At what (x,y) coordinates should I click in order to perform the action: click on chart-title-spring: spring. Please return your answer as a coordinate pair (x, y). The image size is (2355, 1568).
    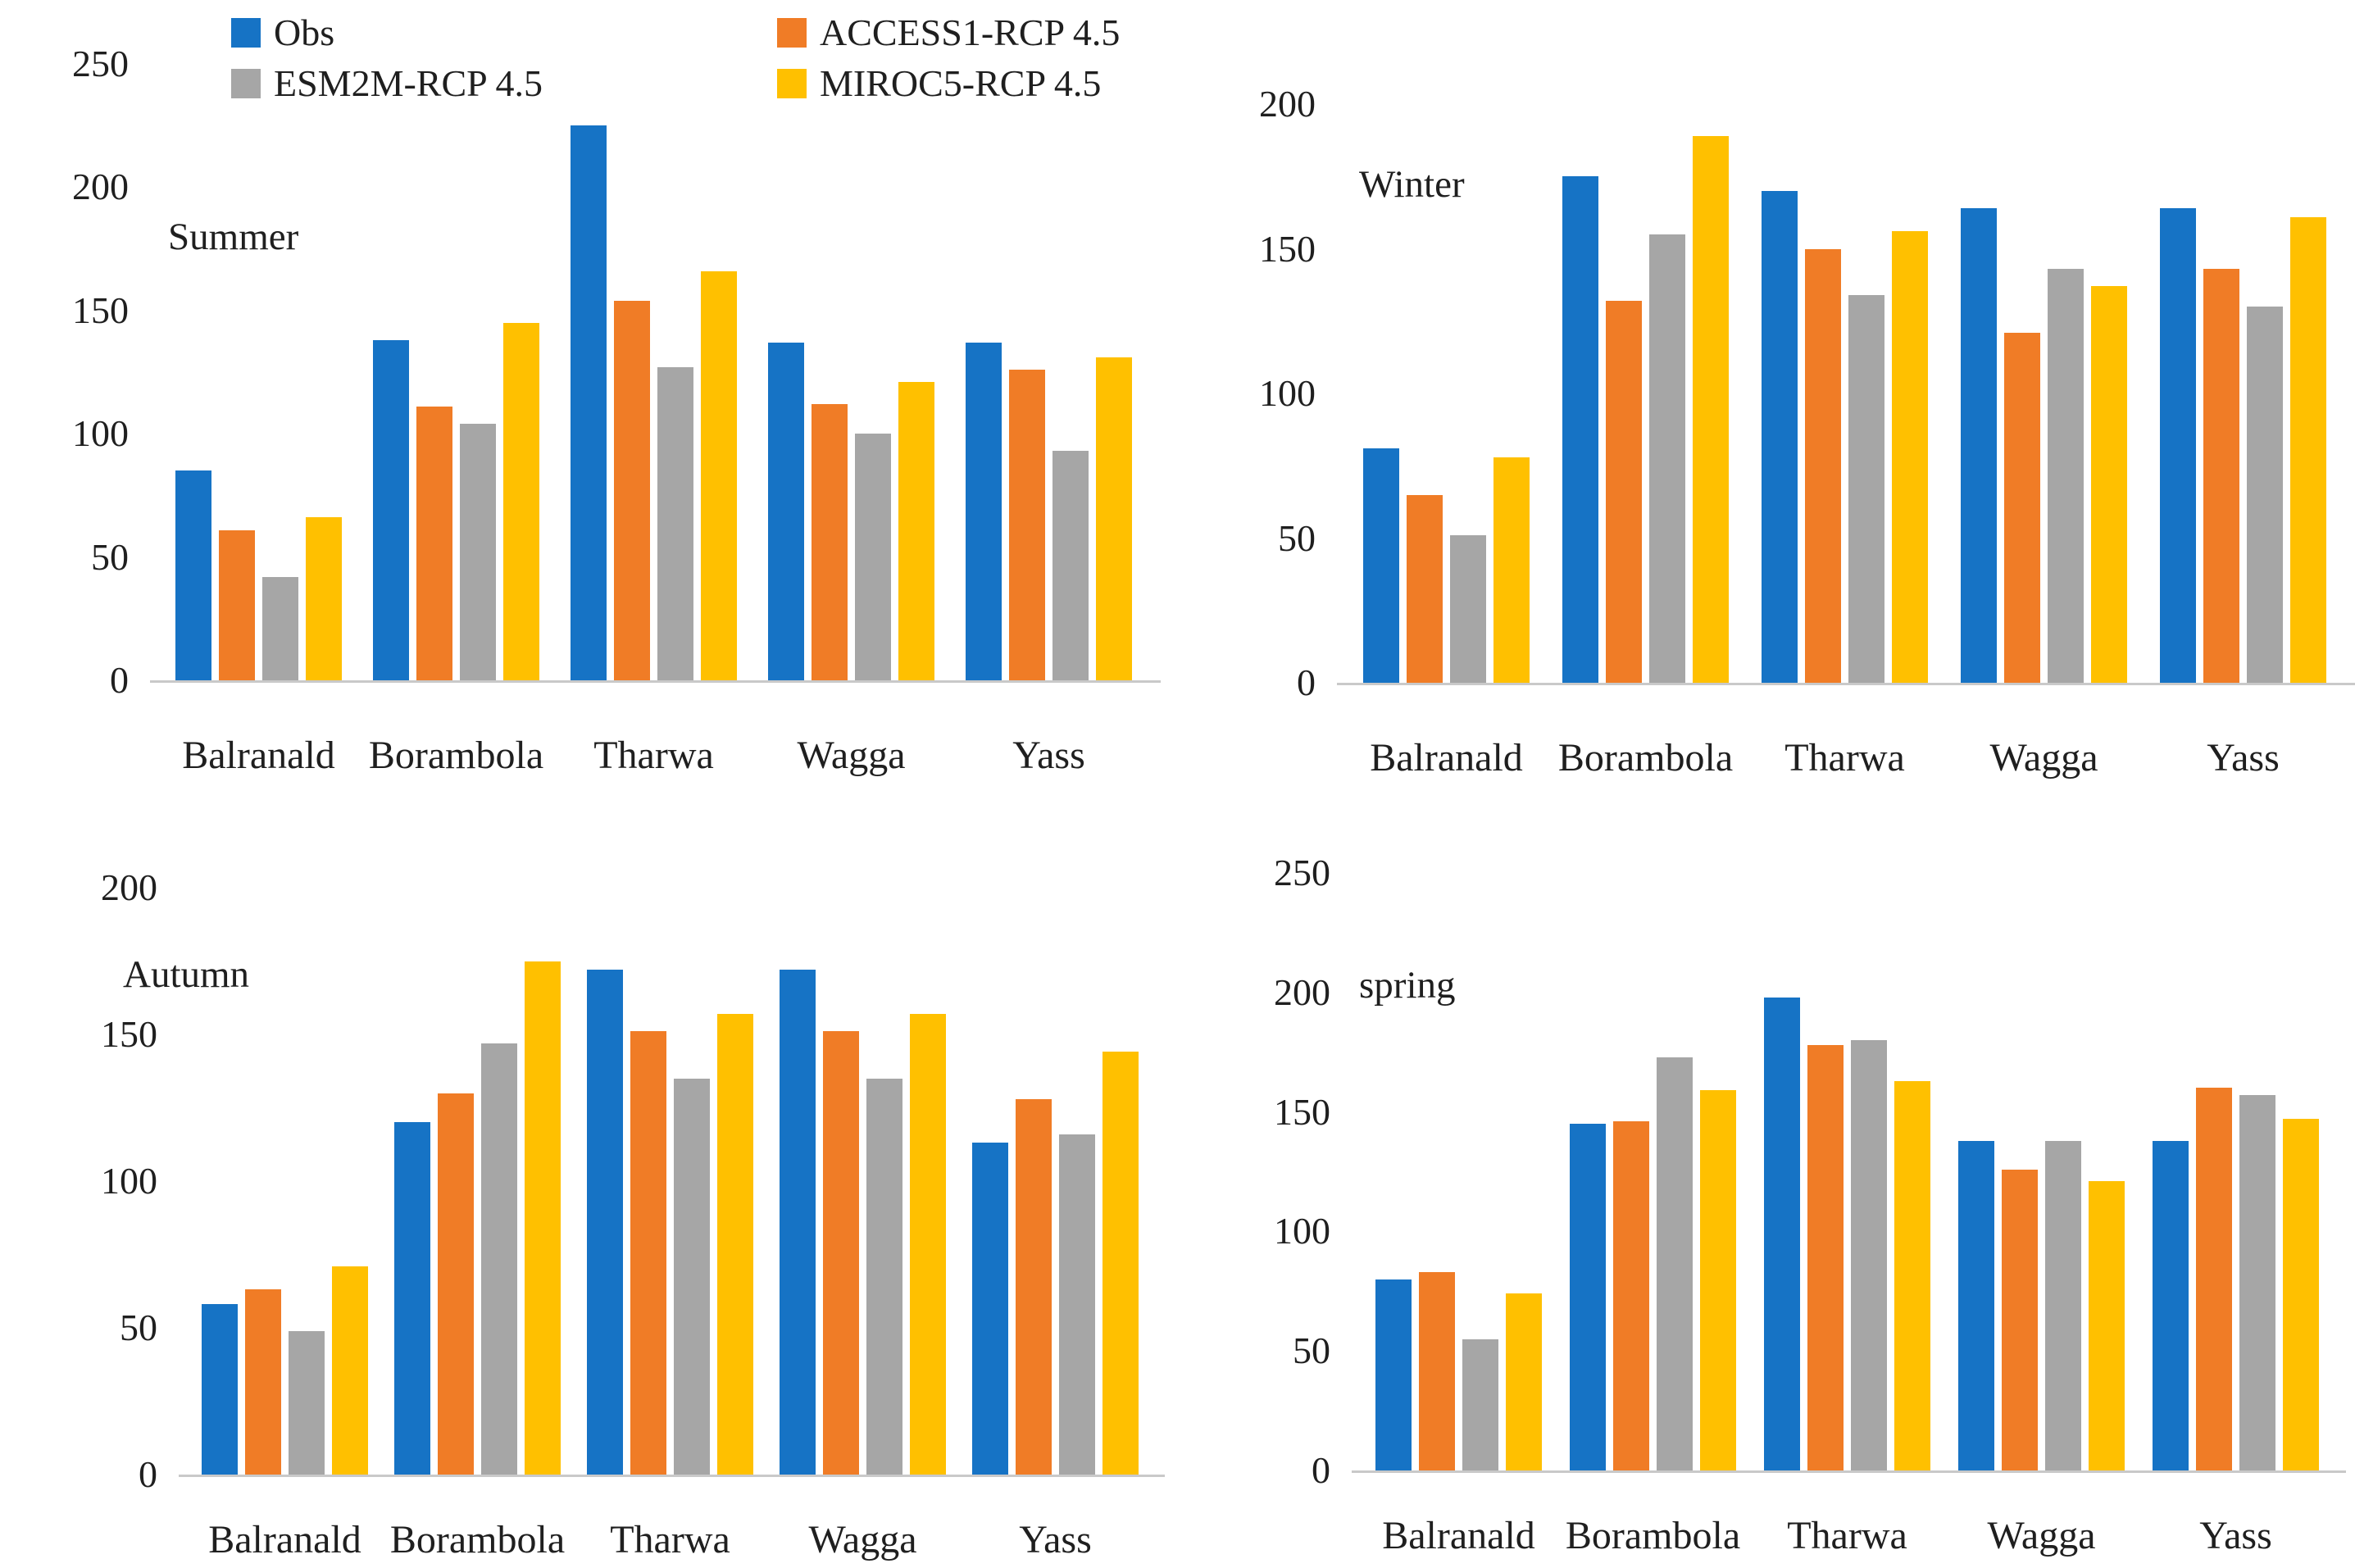
    Looking at the image, I should click on (1407, 985).